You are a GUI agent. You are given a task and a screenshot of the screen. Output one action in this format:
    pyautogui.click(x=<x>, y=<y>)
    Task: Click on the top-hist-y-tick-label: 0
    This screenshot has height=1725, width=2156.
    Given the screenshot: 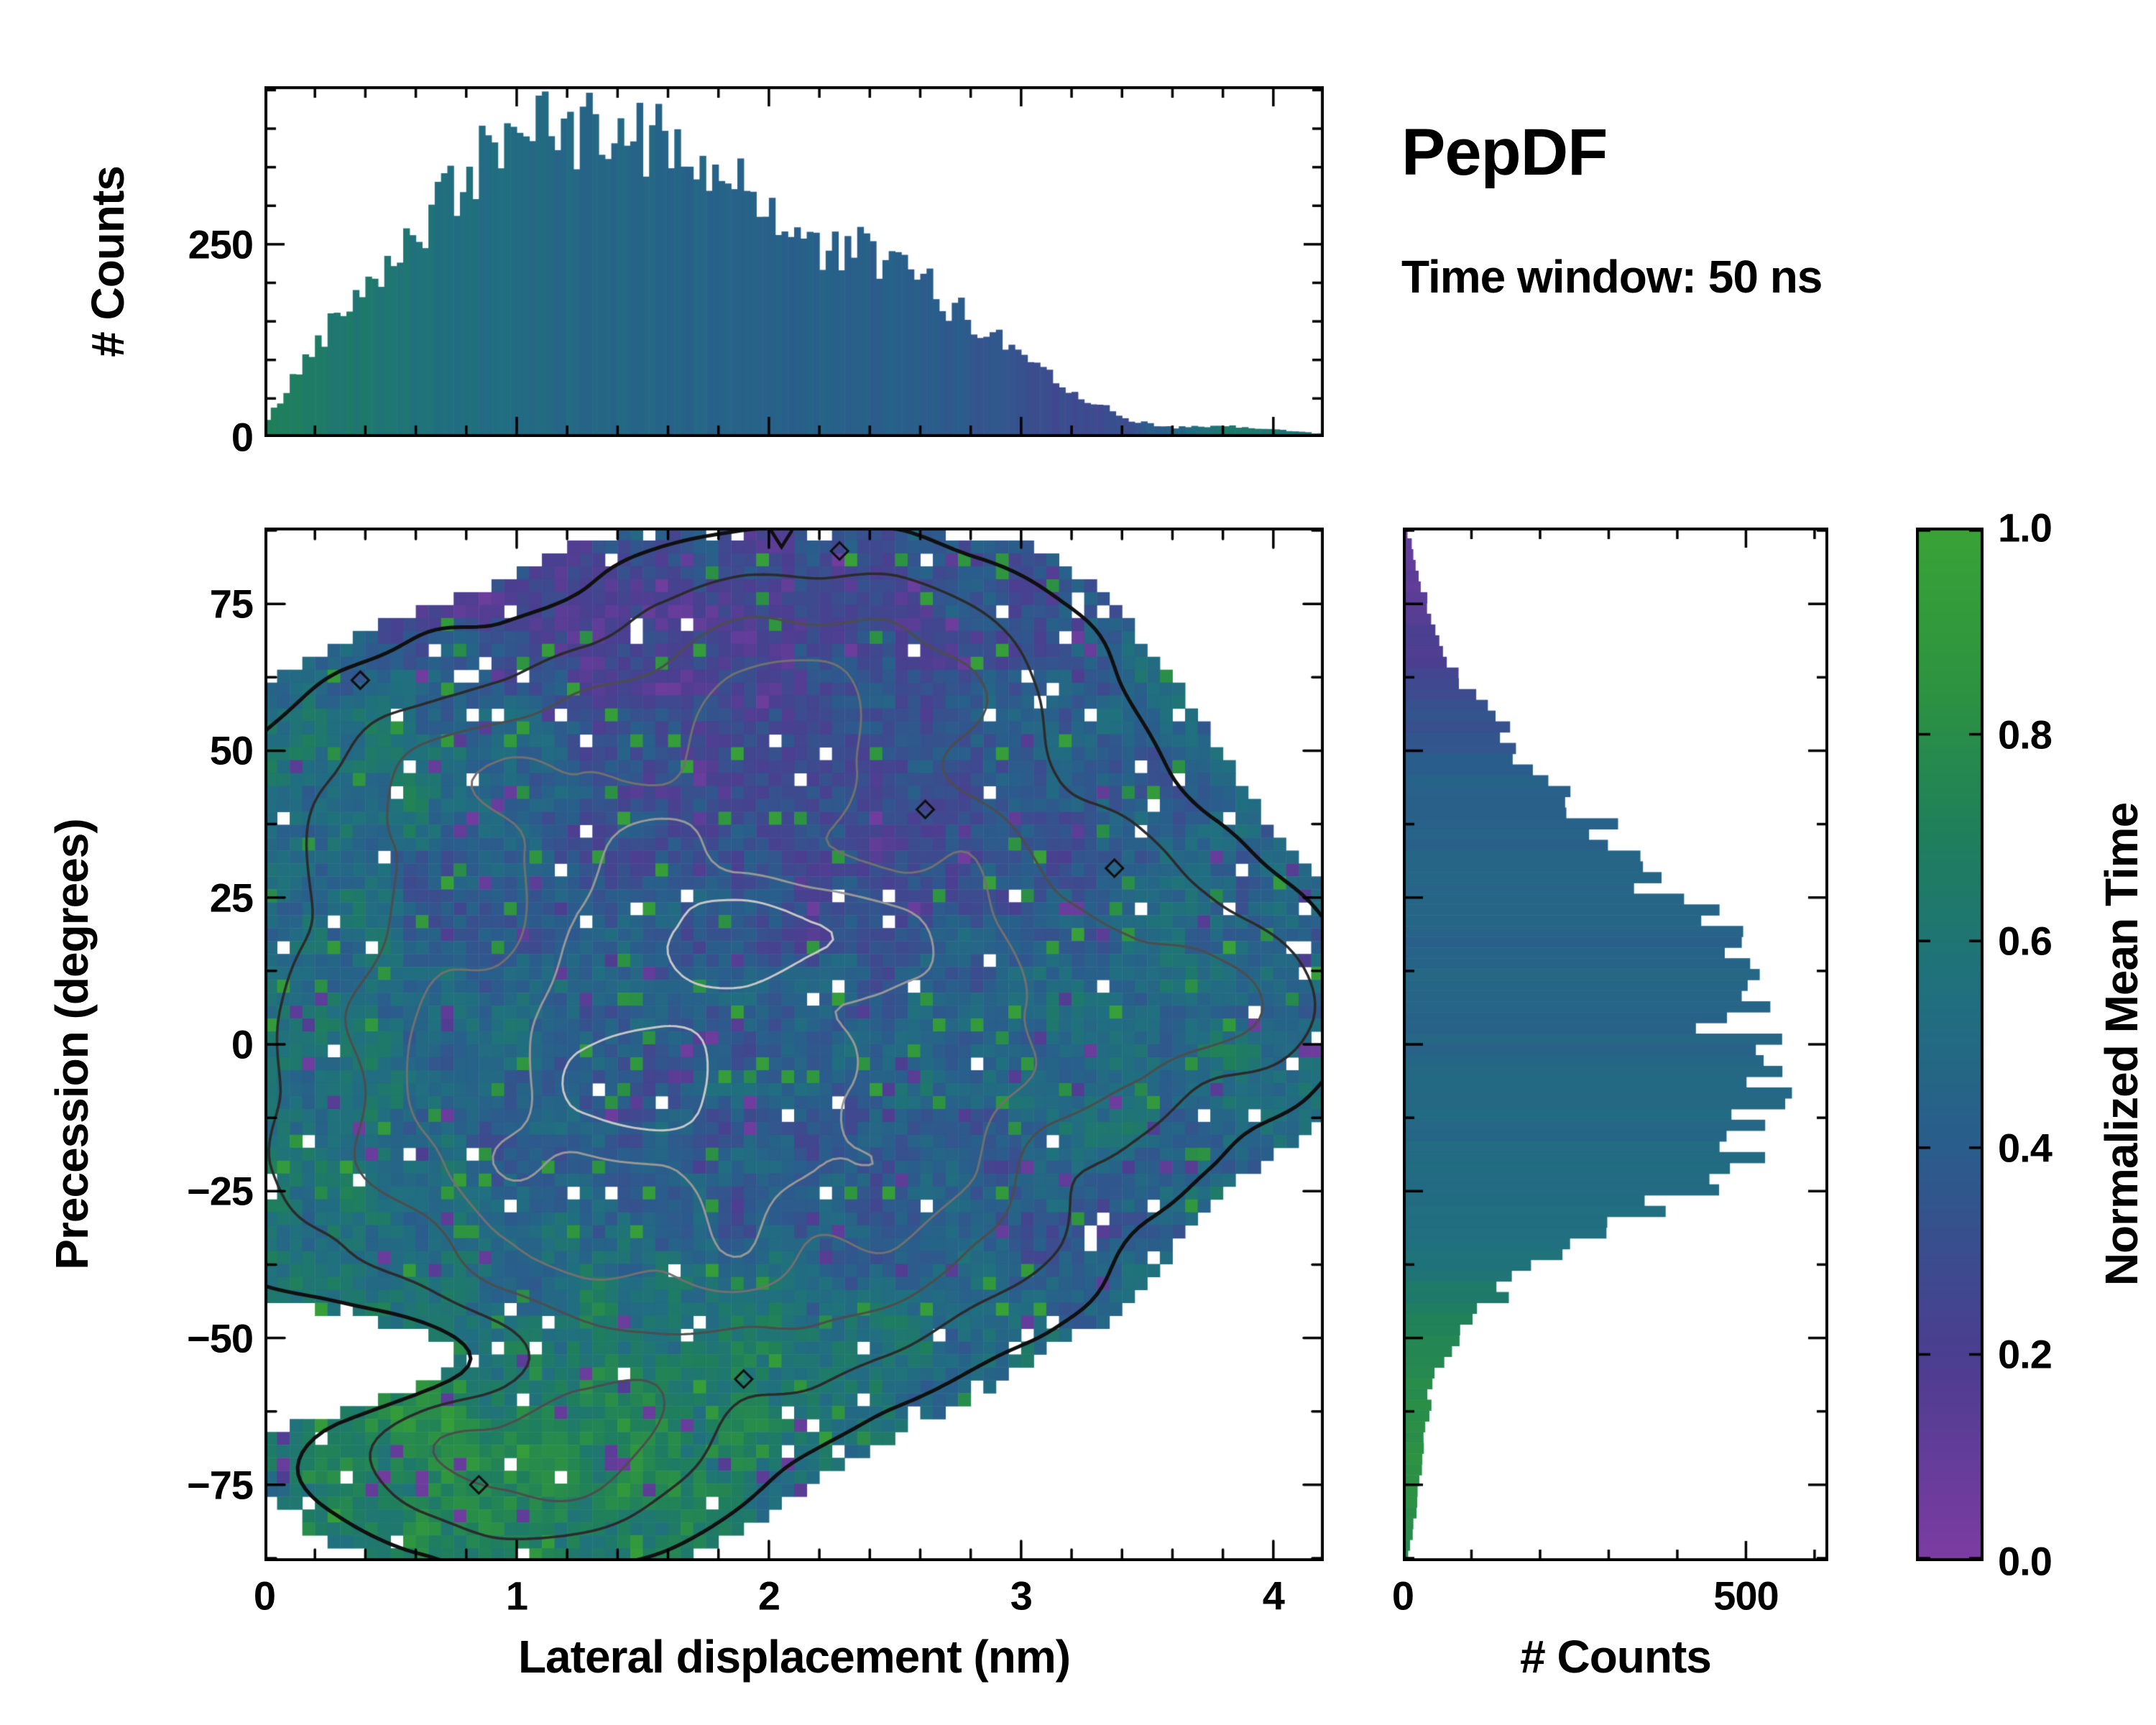 What is the action you would take?
    pyautogui.click(x=243, y=437)
    